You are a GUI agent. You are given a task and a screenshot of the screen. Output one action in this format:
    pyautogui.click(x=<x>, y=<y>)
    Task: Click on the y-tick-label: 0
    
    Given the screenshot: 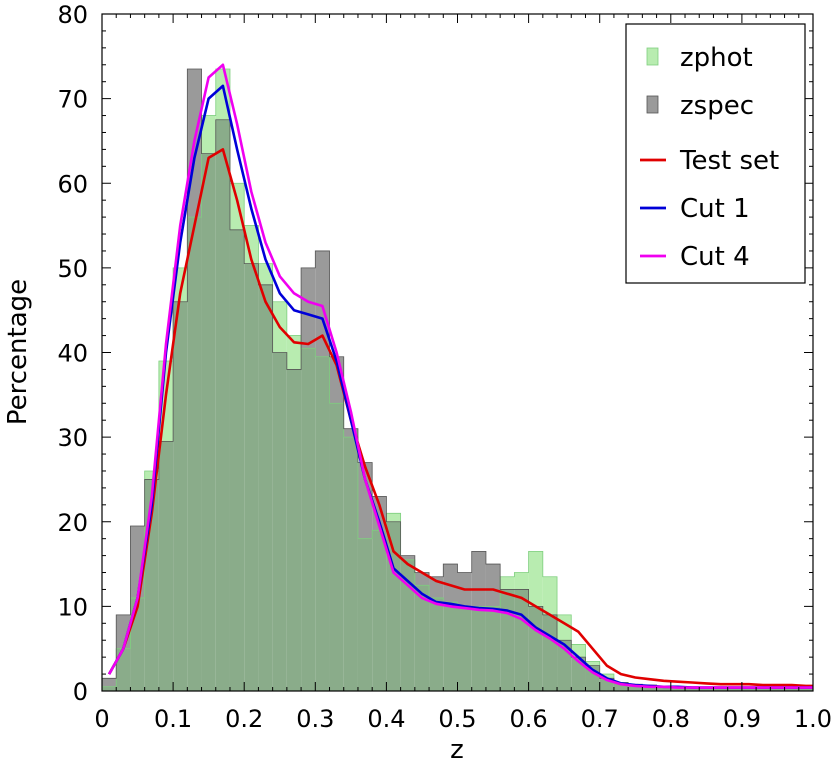 What is the action you would take?
    pyautogui.click(x=80, y=692)
    